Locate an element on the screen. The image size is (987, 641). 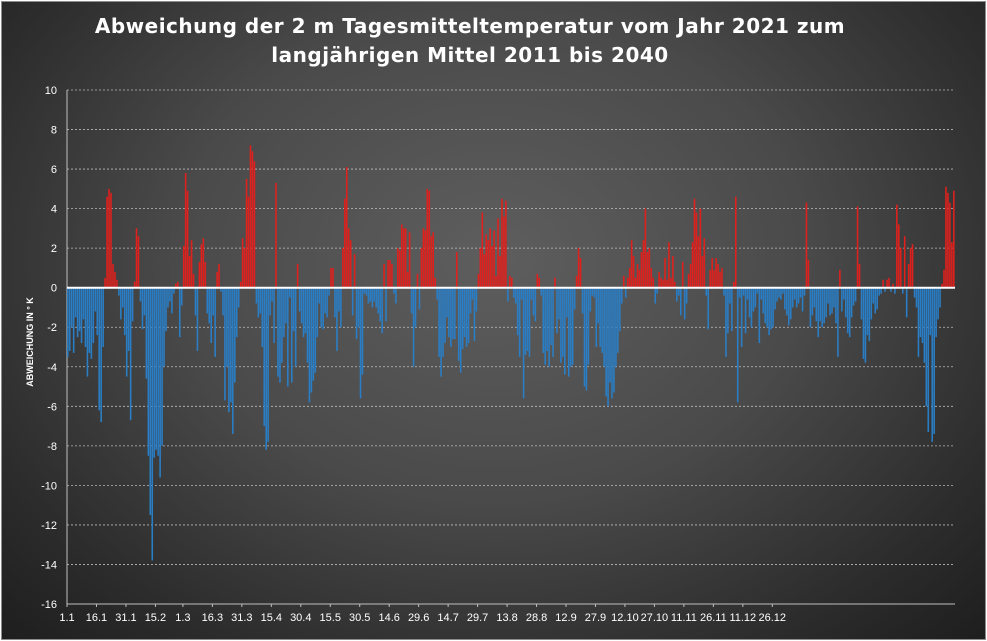
x-tick-label: 14.7 is located at coordinates (447, 618).